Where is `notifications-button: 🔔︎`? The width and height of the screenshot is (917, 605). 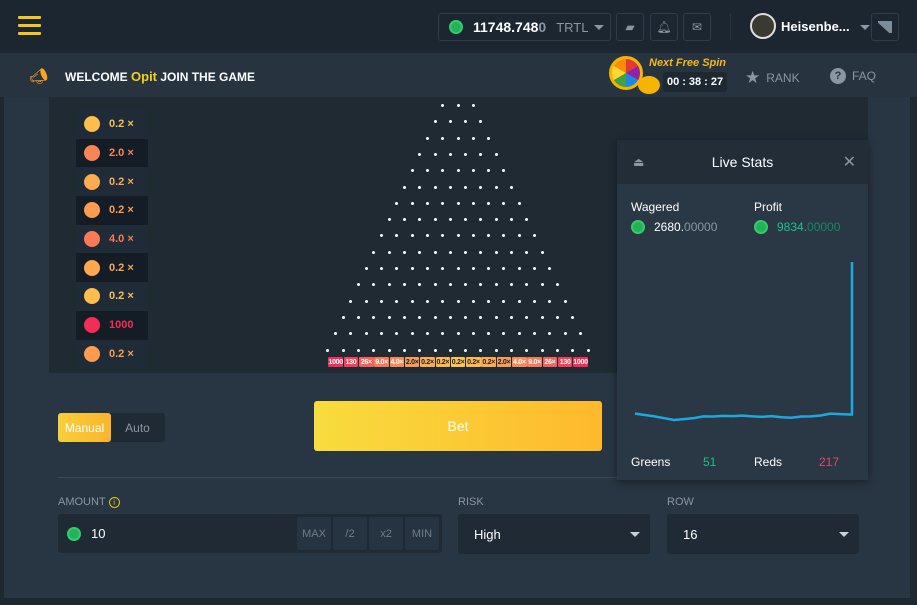
notifications-button: 🔔︎ is located at coordinates (664, 27).